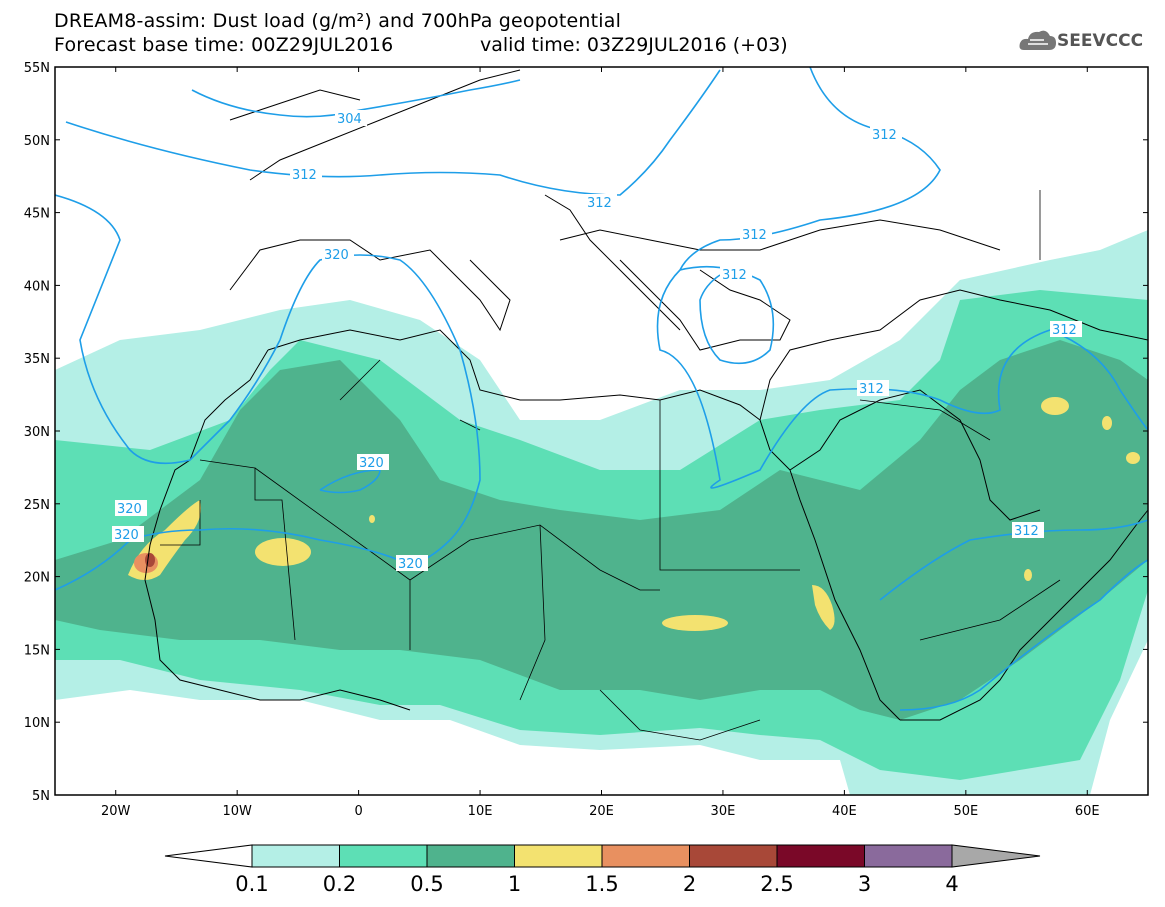  What do you see at coordinates (37, 432) in the screenshot?
I see `lat-tick-label: 30N` at bounding box center [37, 432].